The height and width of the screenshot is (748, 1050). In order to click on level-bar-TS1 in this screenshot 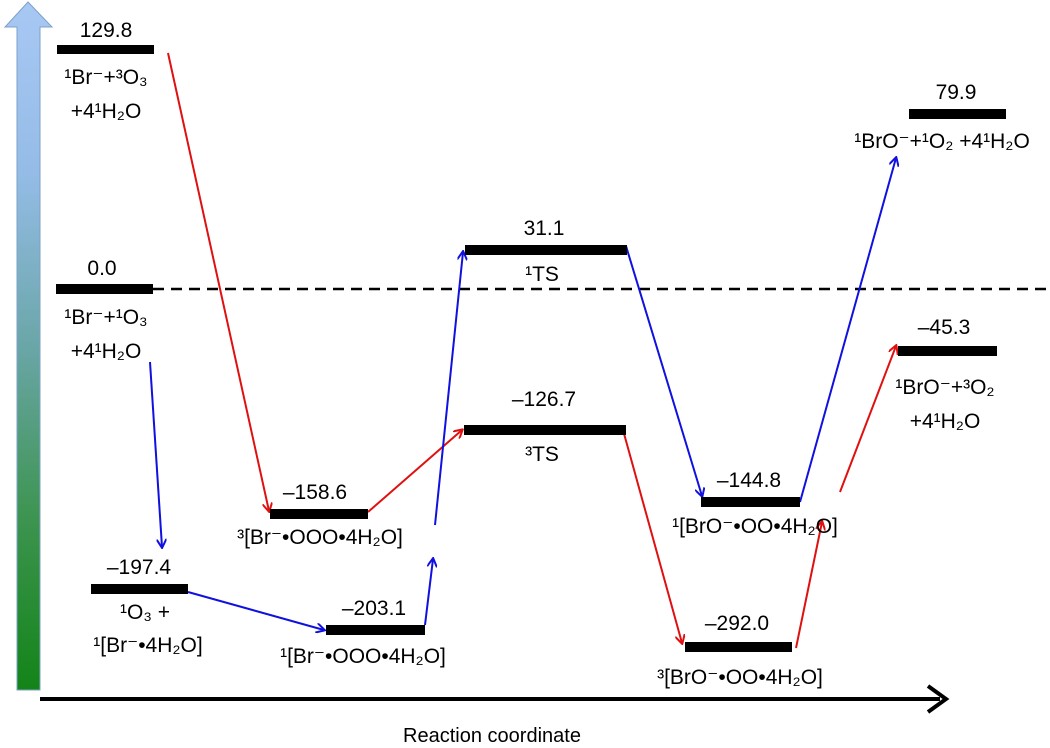, I will do `click(546, 250)`.